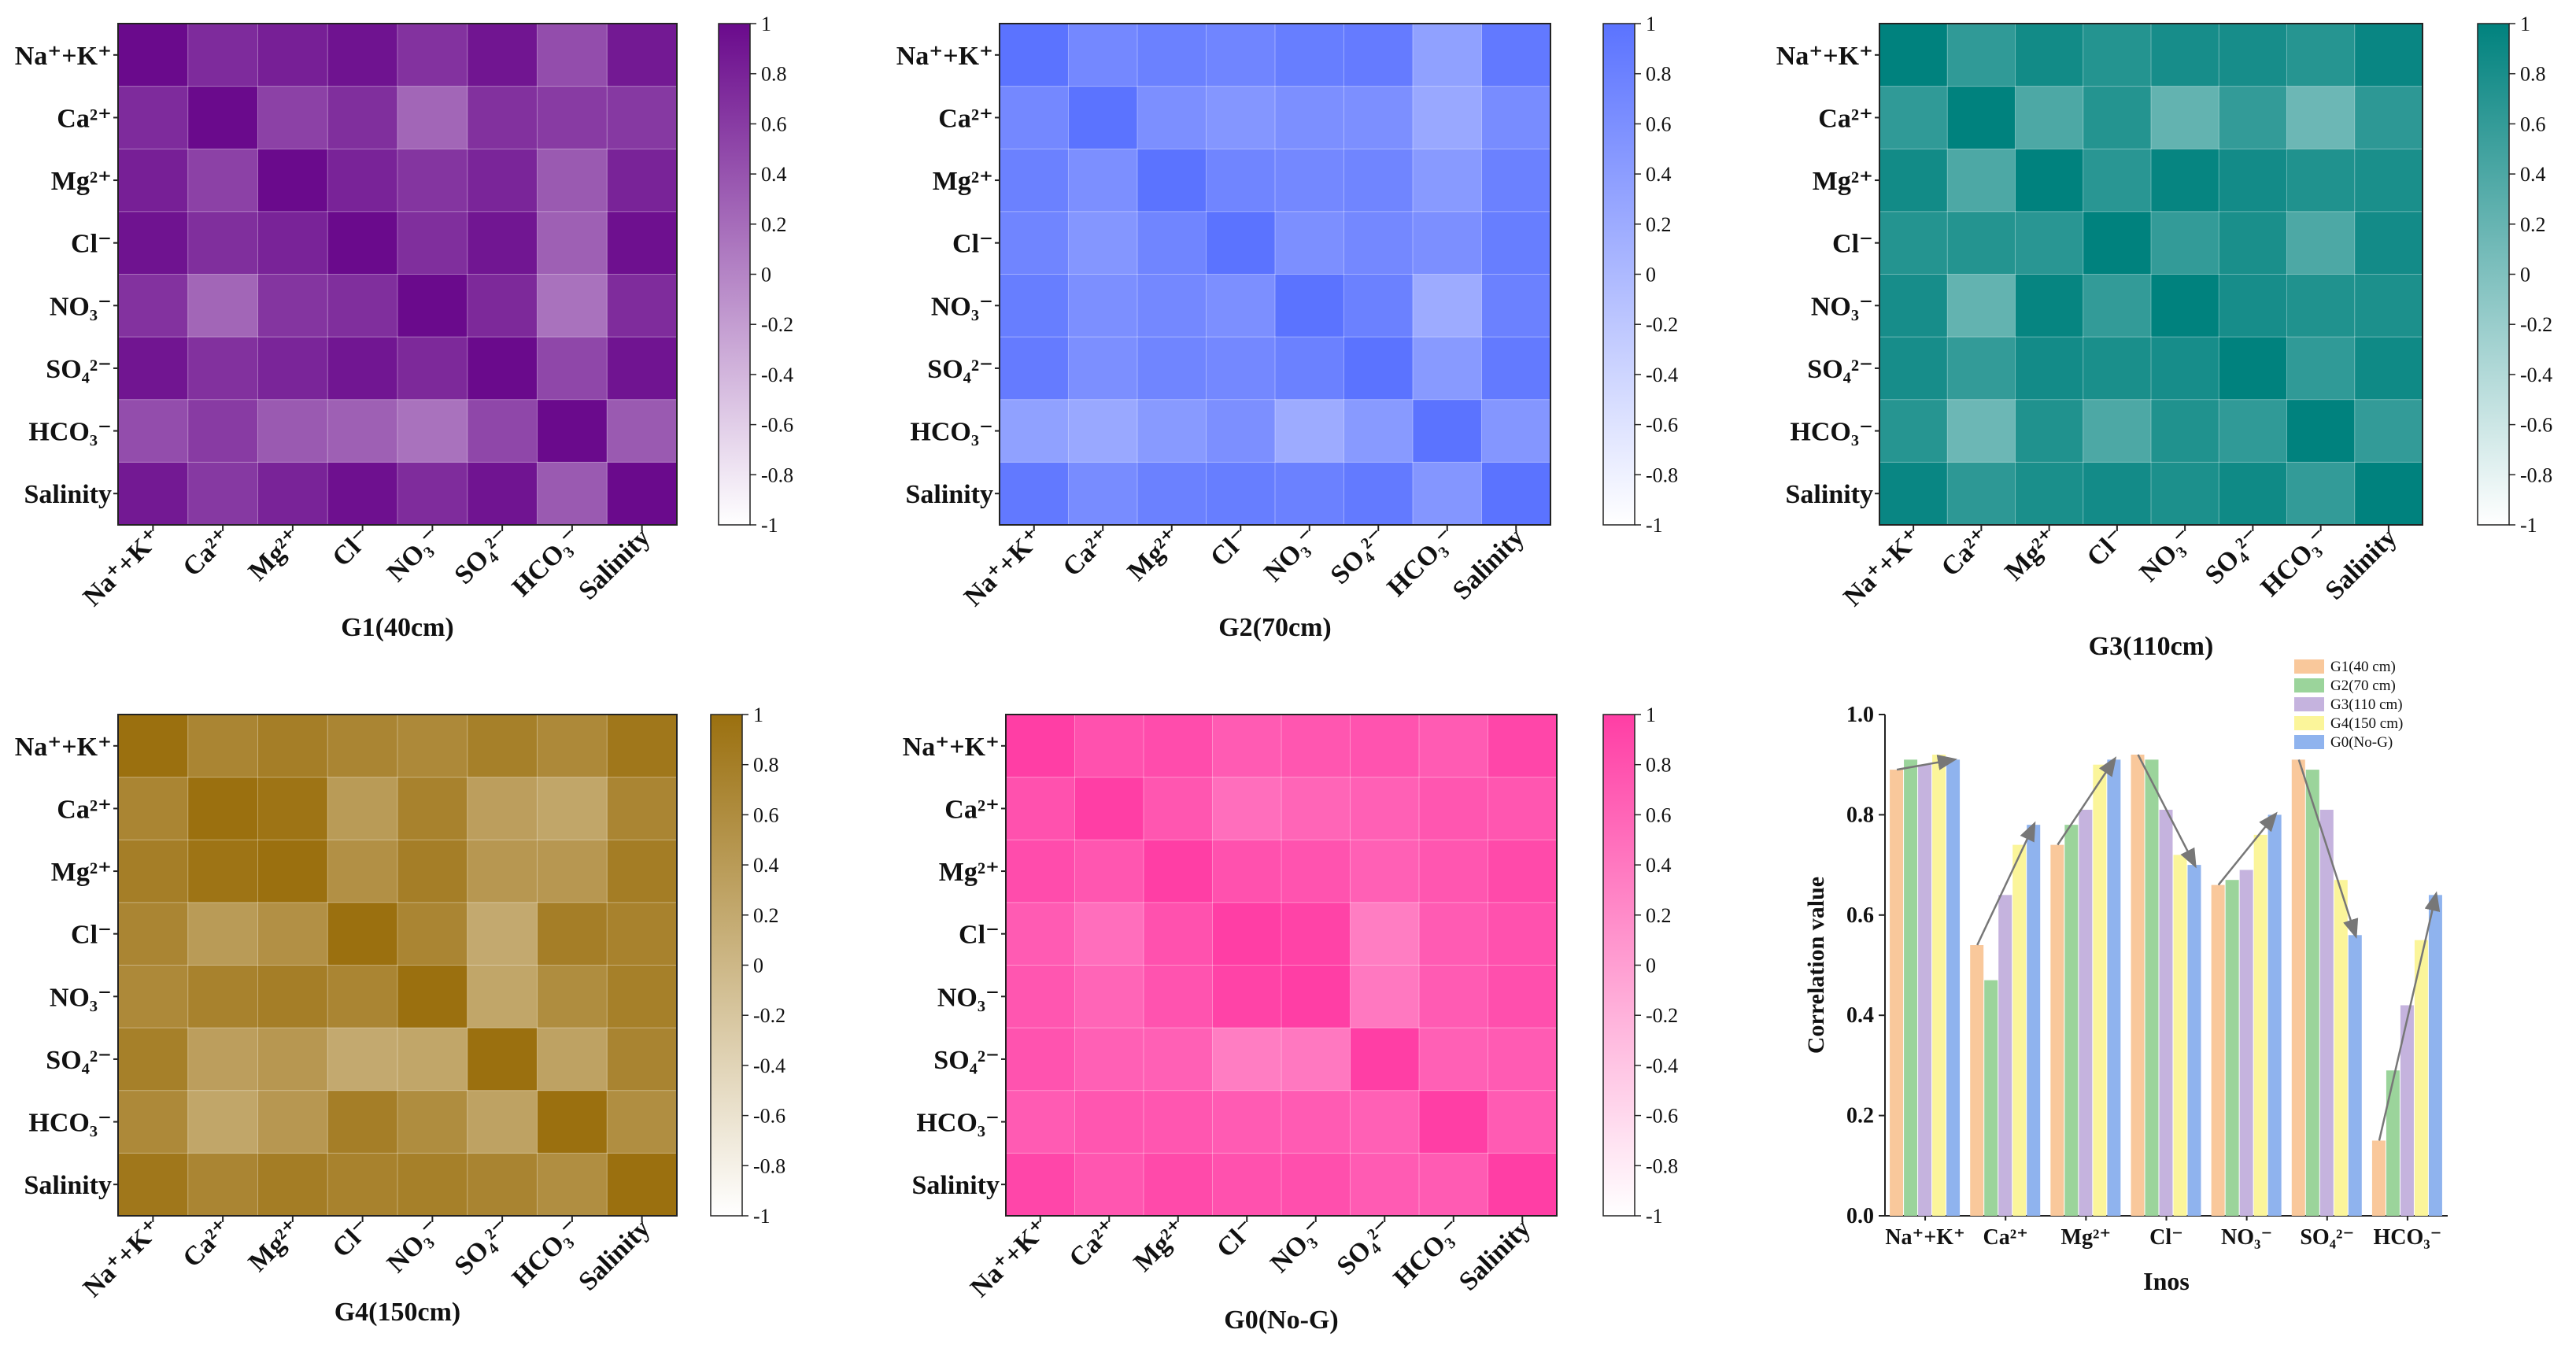 The image size is (2576, 1348). I want to click on colorbar-tick-label: -0.6, so click(769, 1116).